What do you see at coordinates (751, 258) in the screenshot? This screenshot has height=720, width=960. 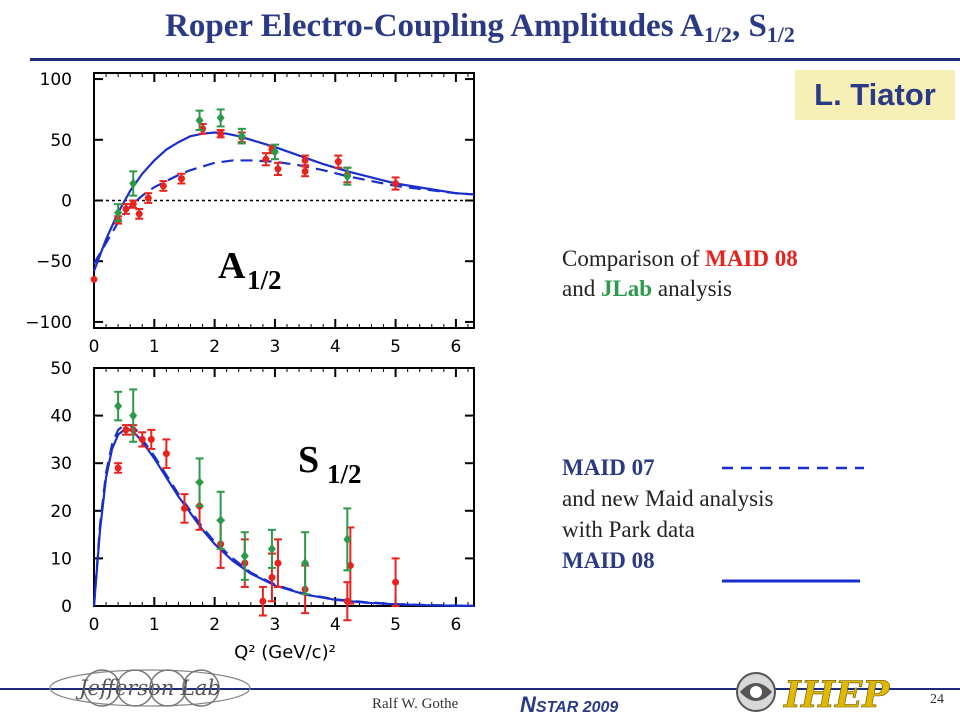 I see `maid08-label: MAID 08` at bounding box center [751, 258].